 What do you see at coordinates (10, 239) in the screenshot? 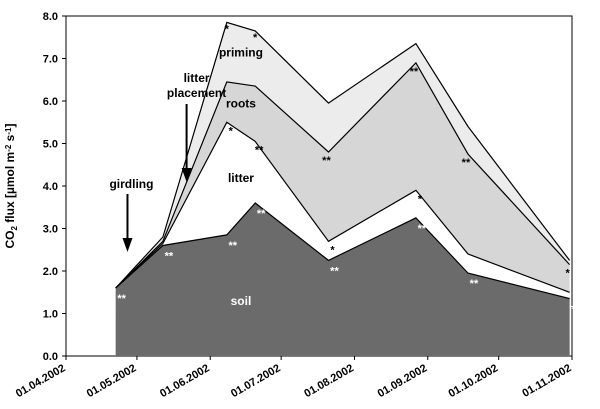
I see `y-axis-label-part: CO` at bounding box center [10, 239].